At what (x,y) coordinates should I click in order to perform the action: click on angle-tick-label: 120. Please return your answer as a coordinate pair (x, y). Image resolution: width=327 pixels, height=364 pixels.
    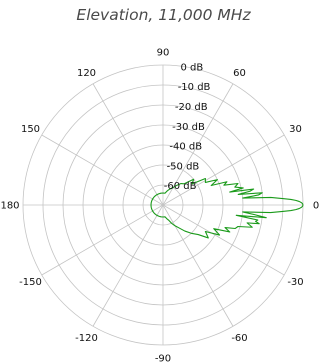
    Looking at the image, I should click on (86, 73).